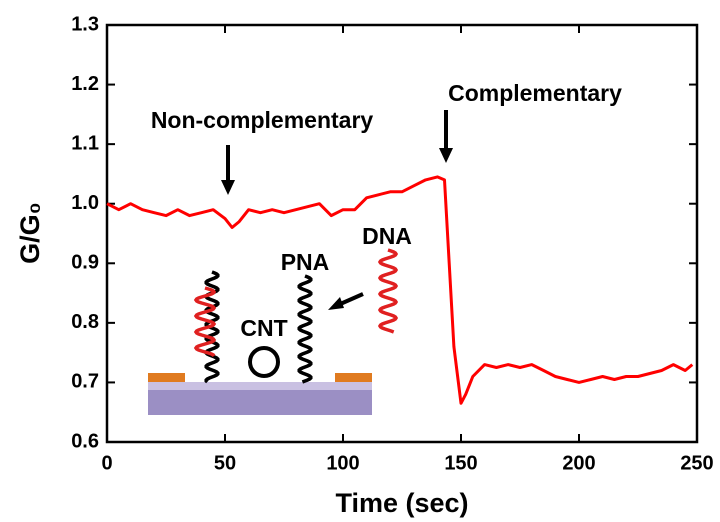 This screenshot has width=720, height=522. I want to click on inset-label: CNT, so click(263, 328).